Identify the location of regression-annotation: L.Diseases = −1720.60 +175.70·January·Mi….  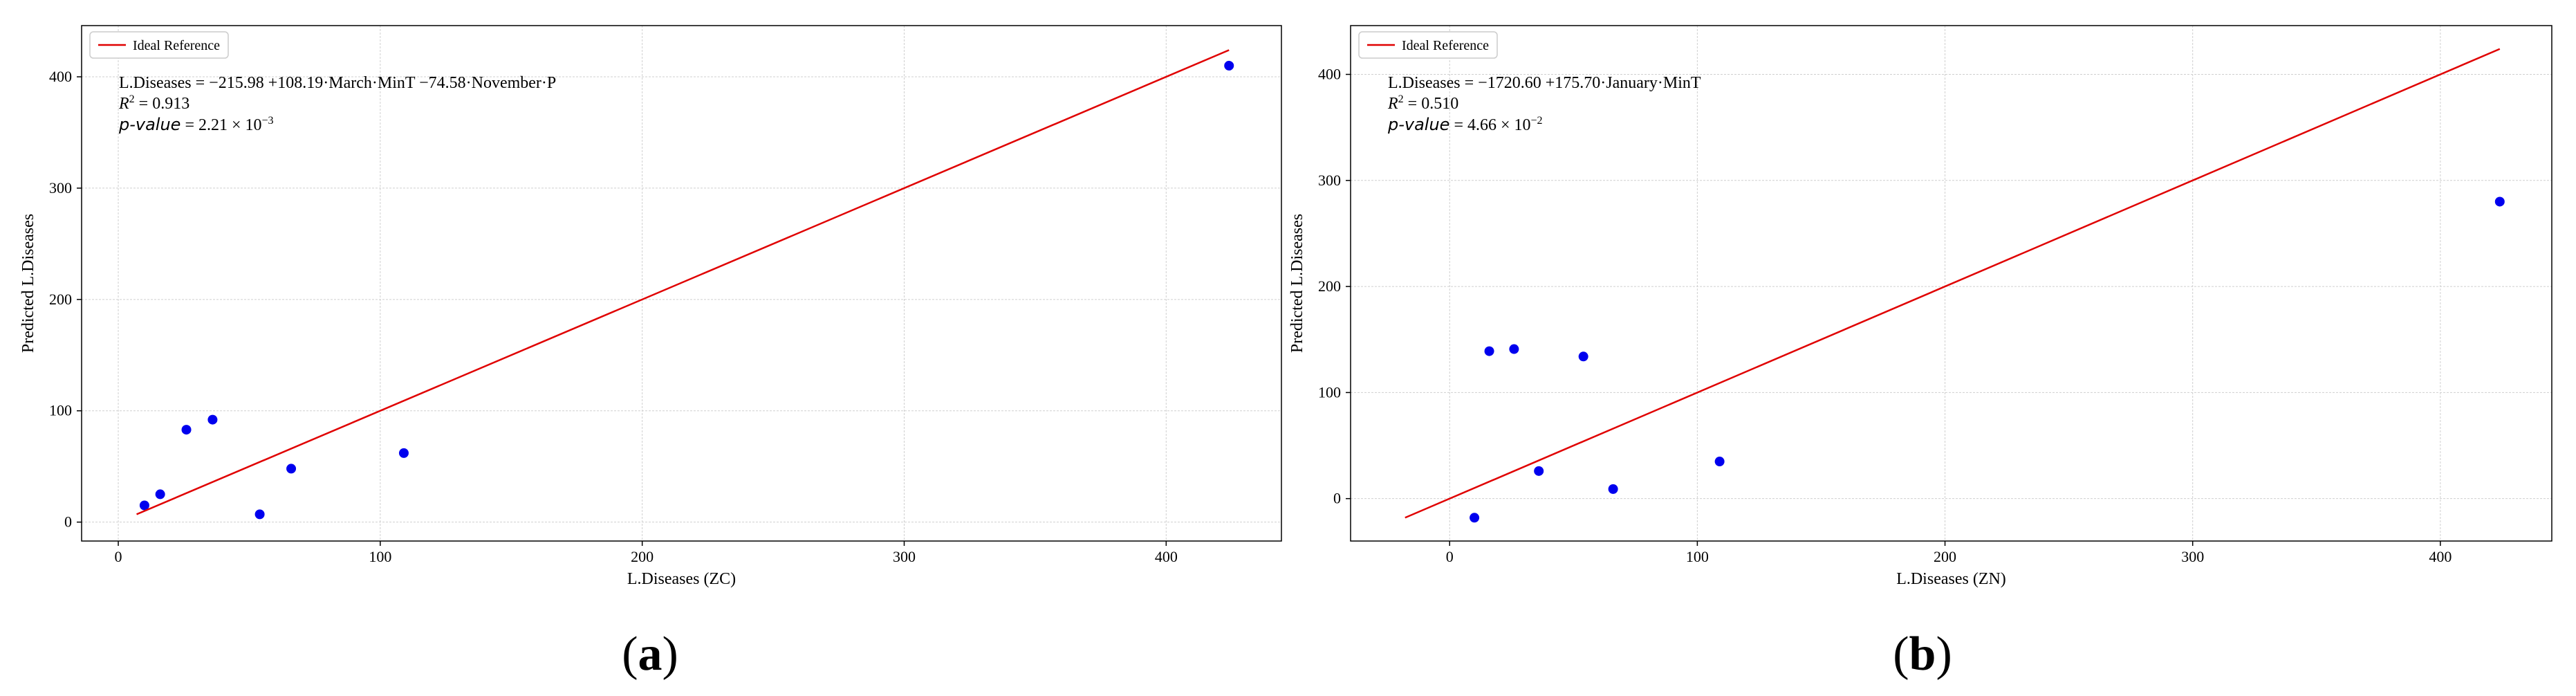
(1544, 104).